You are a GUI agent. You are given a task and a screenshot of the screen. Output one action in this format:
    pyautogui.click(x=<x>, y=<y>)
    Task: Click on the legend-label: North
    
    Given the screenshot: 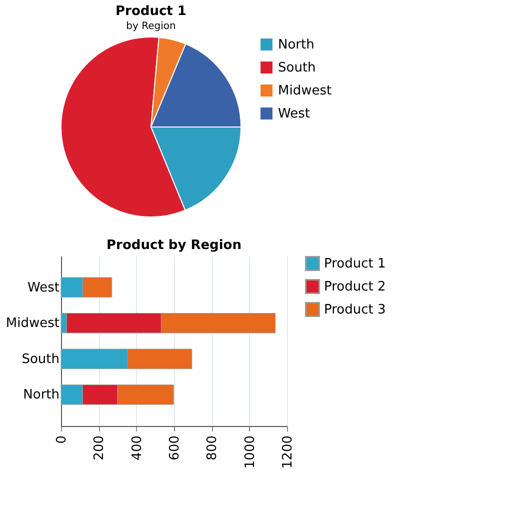 What is the action you would take?
    pyautogui.click(x=296, y=45)
    